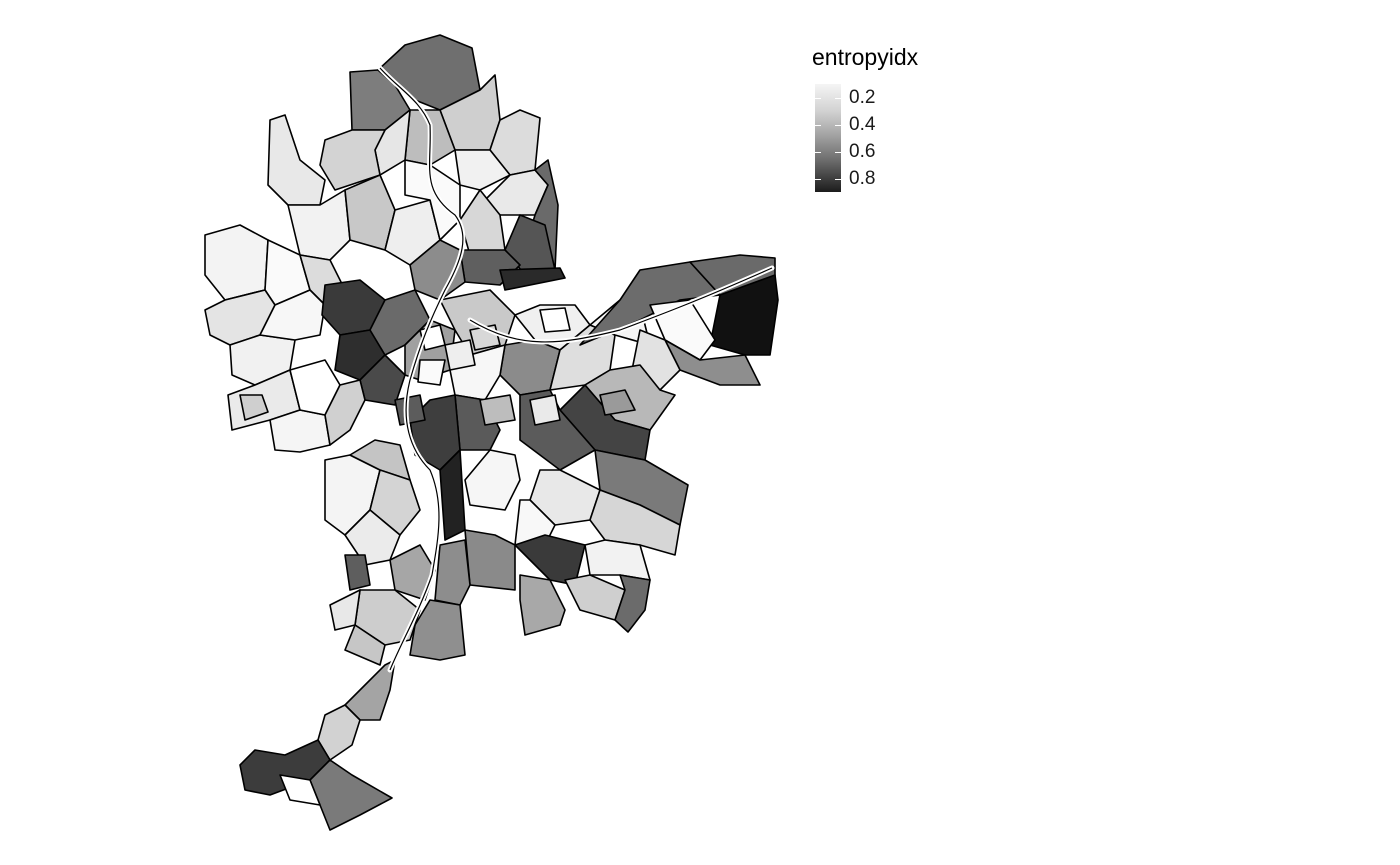 The height and width of the screenshot is (865, 1400). Describe the element at coordinates (862, 124) in the screenshot. I see `legend-tick-label: 0.4` at that location.